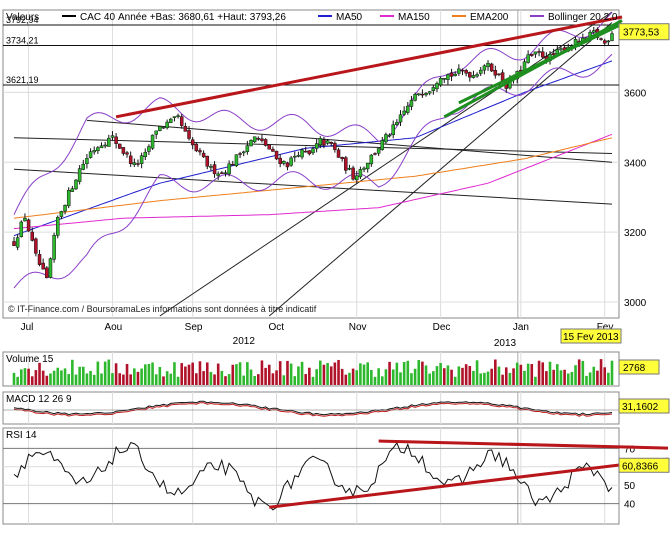 Image resolution: width=672 pixels, height=535 pixels. I want to click on rsi-line, so click(313, 476).